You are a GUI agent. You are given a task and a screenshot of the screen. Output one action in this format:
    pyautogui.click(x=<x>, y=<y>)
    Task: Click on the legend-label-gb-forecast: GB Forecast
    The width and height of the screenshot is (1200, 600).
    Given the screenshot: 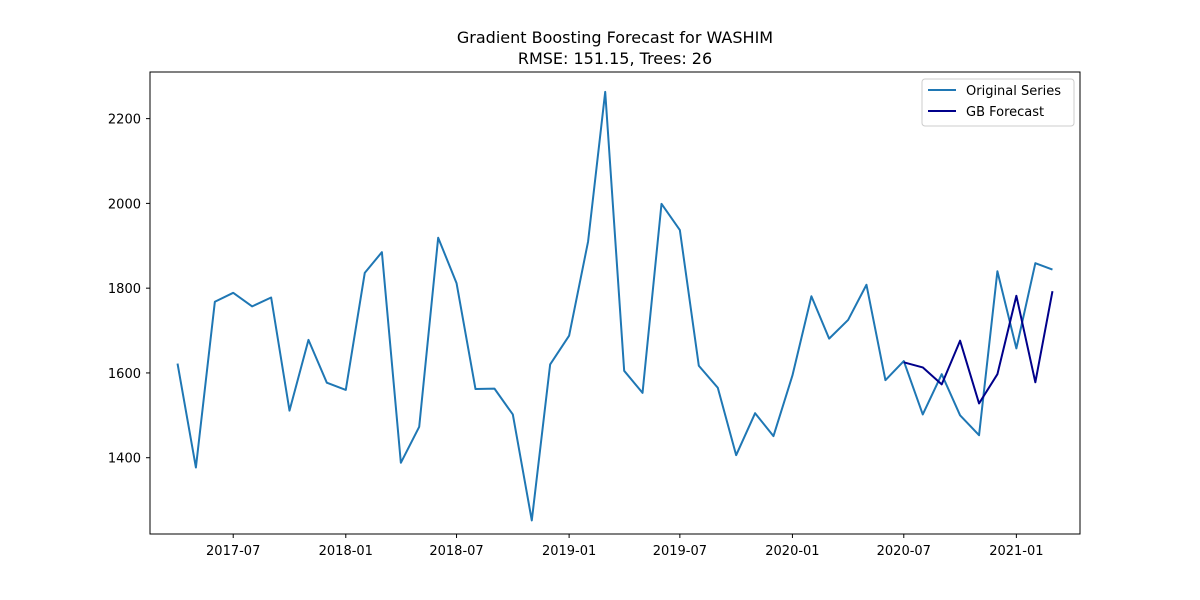 What is the action you would take?
    pyautogui.click(x=1005, y=112)
    